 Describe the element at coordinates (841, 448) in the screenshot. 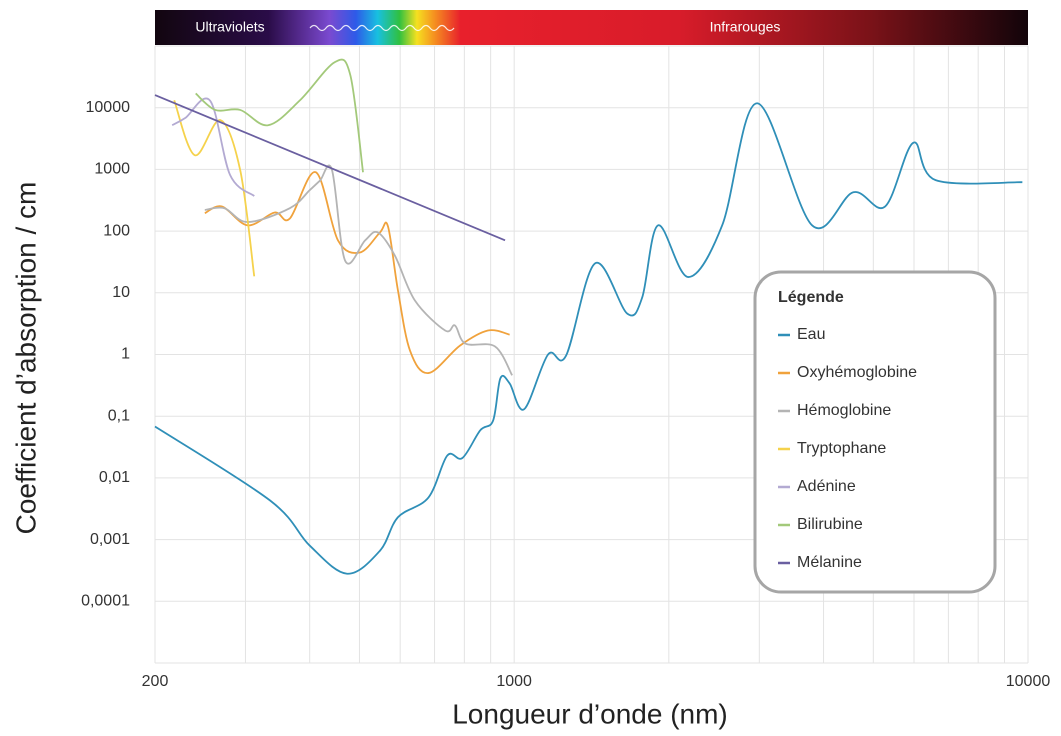

I see `legend-label: Tryptophane` at that location.